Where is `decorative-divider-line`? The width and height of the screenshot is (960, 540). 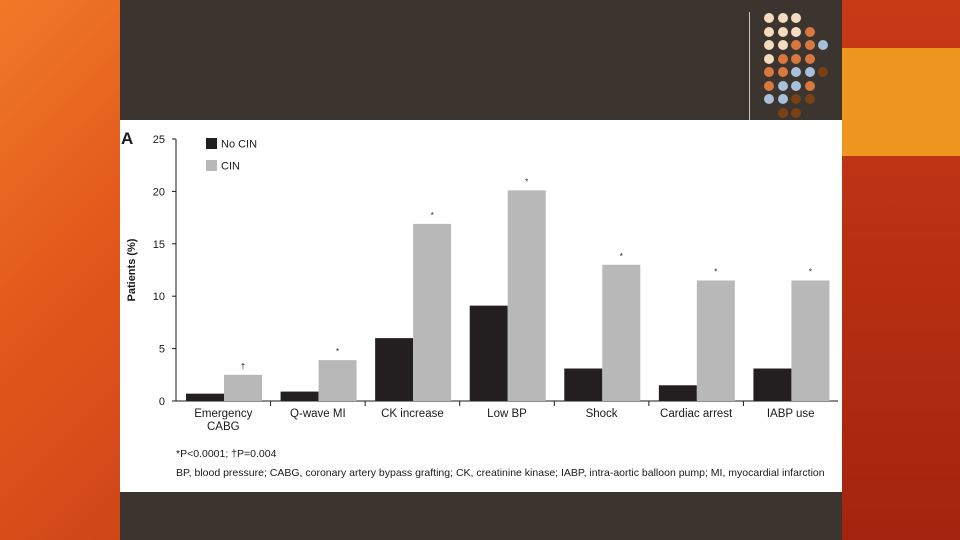 decorative-divider-line is located at coordinates (749, 66).